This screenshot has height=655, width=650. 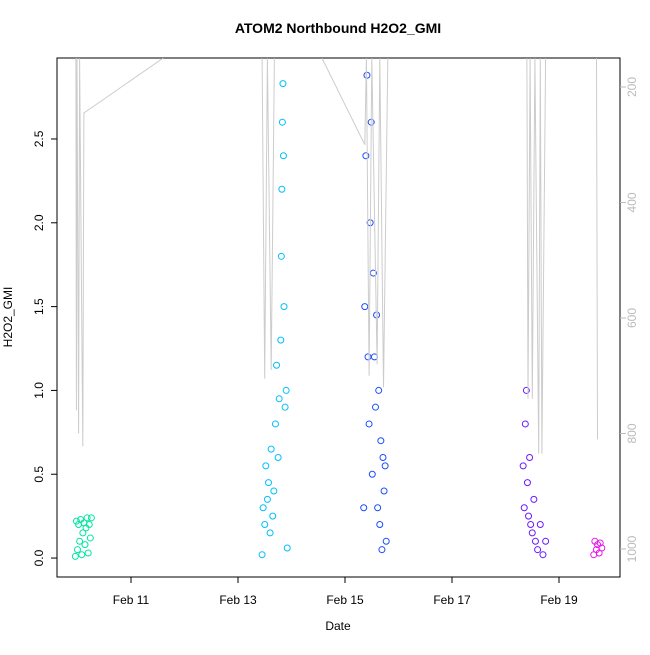 What do you see at coordinates (39, 306) in the screenshot?
I see `y-tick-label: 1.5` at bounding box center [39, 306].